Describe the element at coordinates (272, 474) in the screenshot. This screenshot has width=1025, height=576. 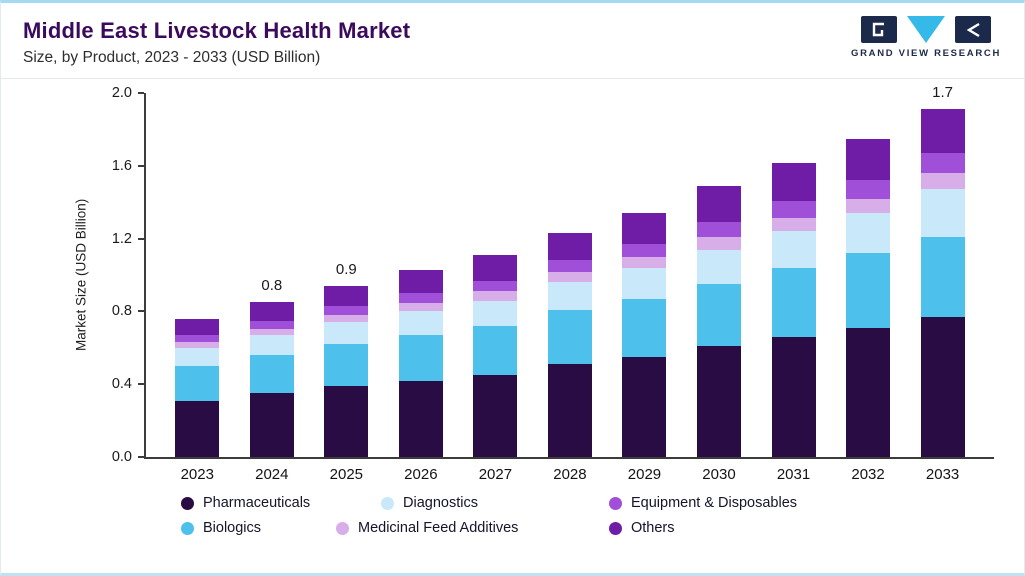
I see `x-tick-label-2024: 2024` at that location.